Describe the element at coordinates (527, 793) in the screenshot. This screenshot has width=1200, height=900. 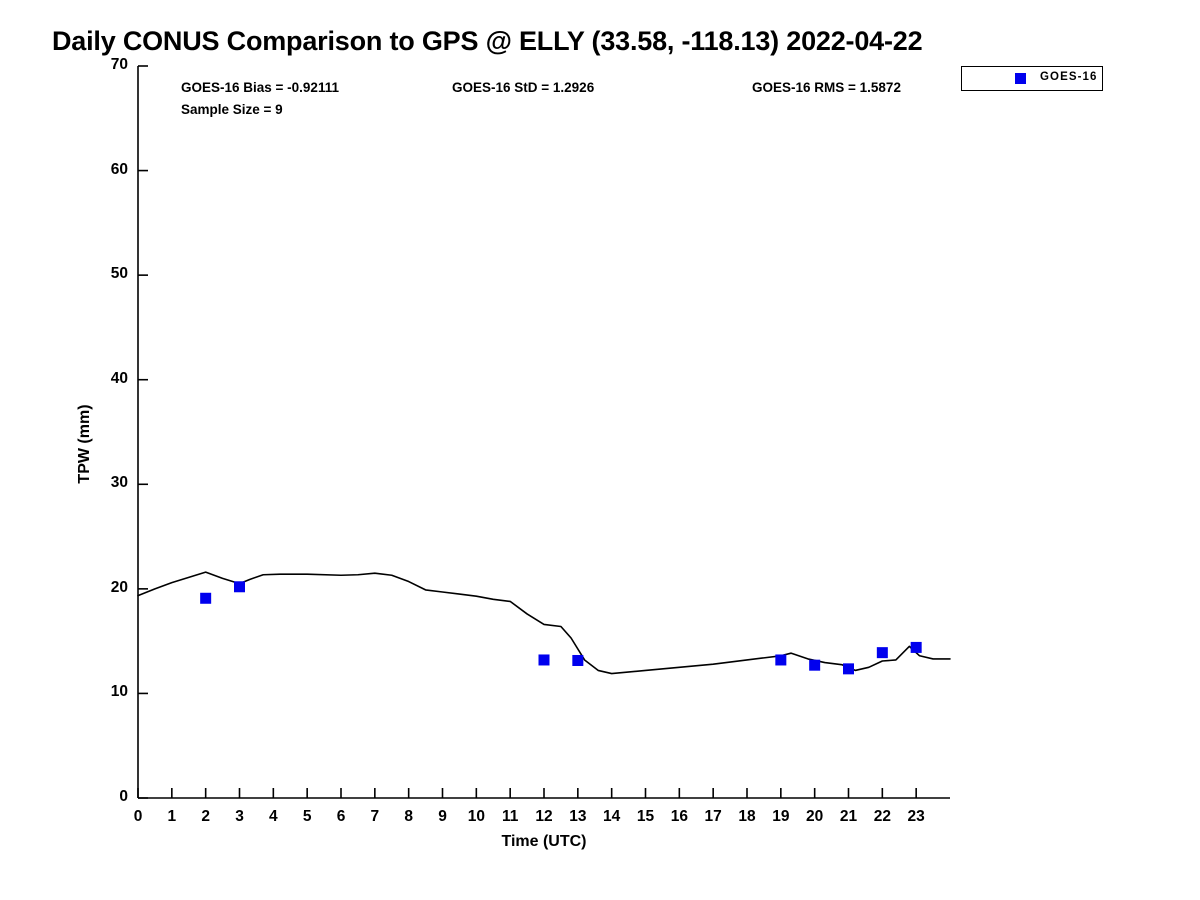
I see `x-axis-ticks` at that location.